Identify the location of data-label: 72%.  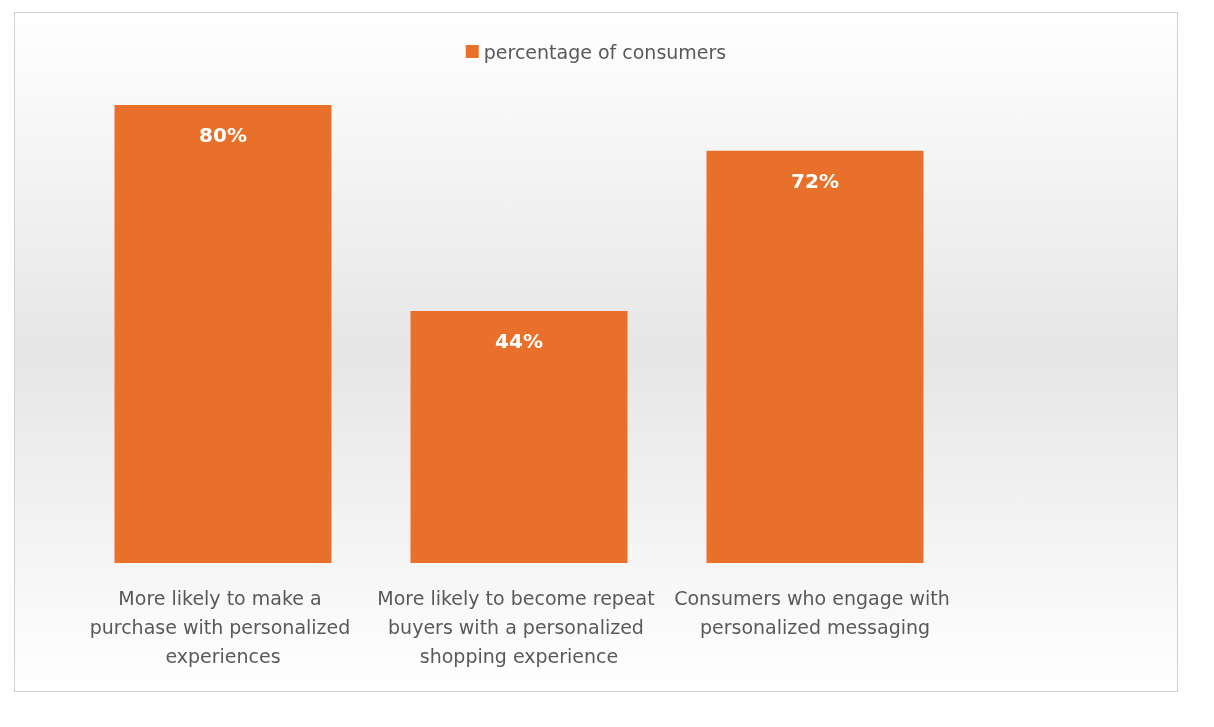
(815, 180).